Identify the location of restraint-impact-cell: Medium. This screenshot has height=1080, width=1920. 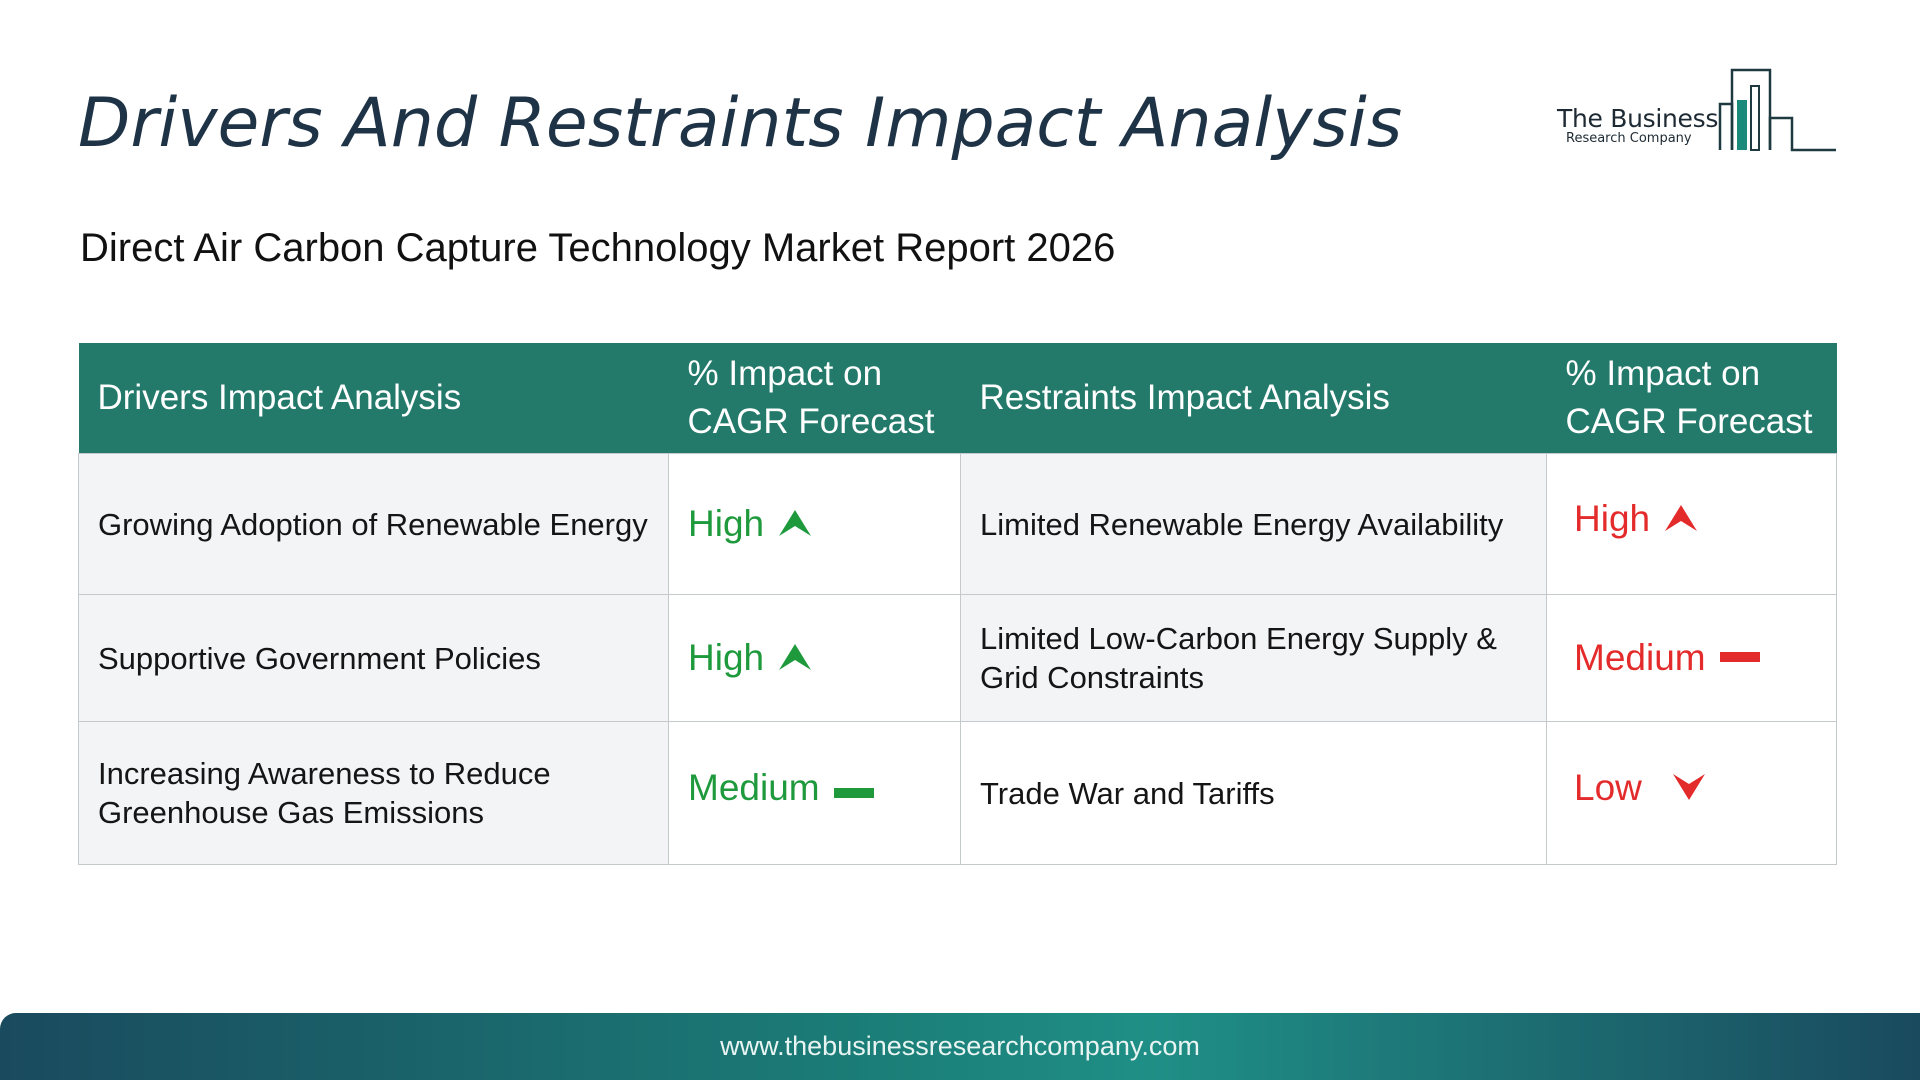
(1691, 658).